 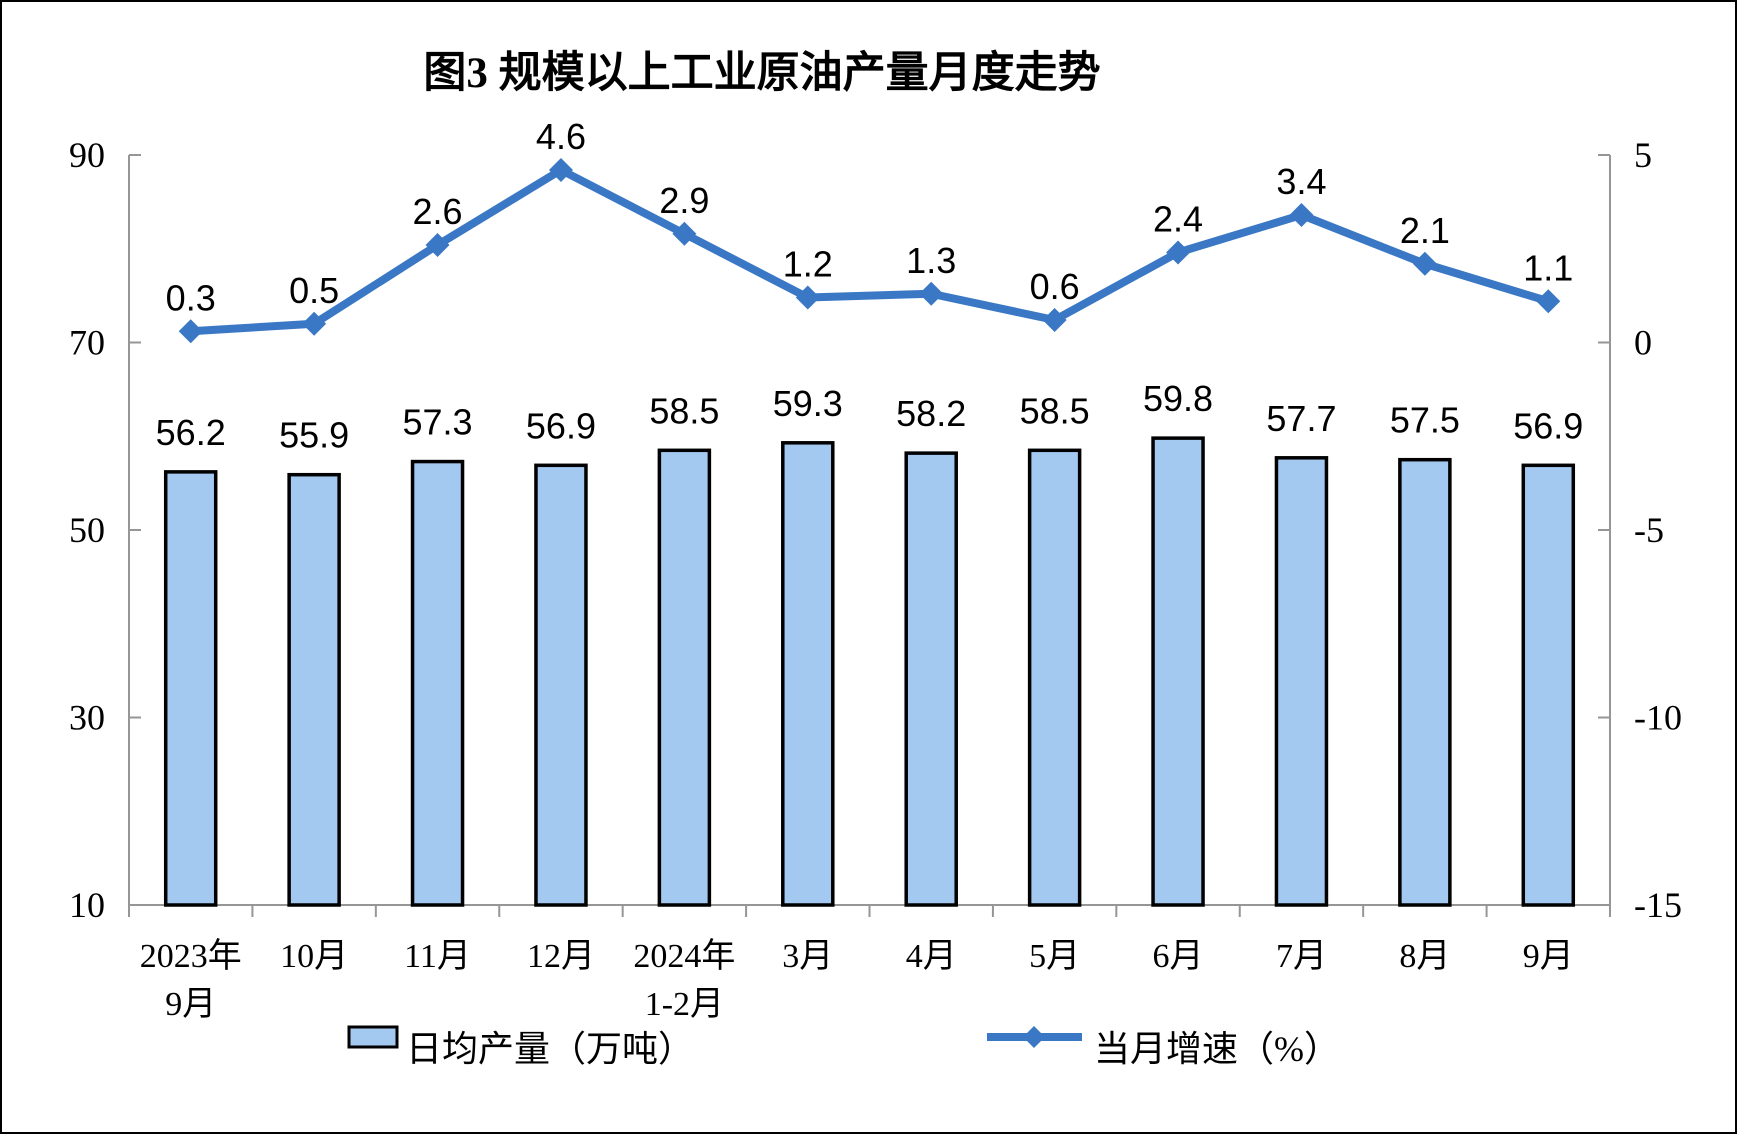 I want to click on right-axis-tick-label: 0, so click(x=1643, y=343).